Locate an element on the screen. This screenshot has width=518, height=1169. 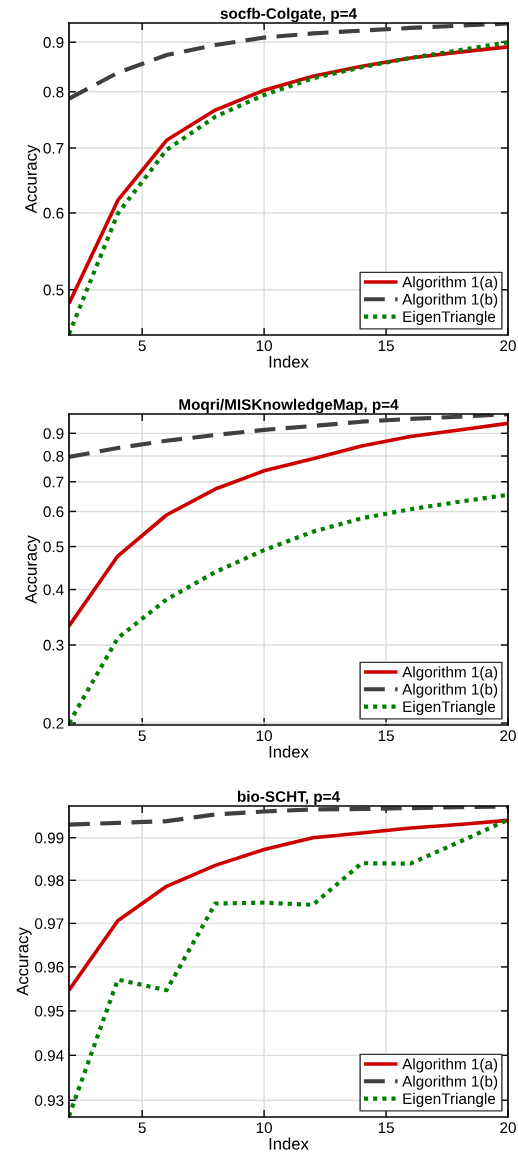
chart-title: socfb-Colgate, p=4 is located at coordinates (288, 15).